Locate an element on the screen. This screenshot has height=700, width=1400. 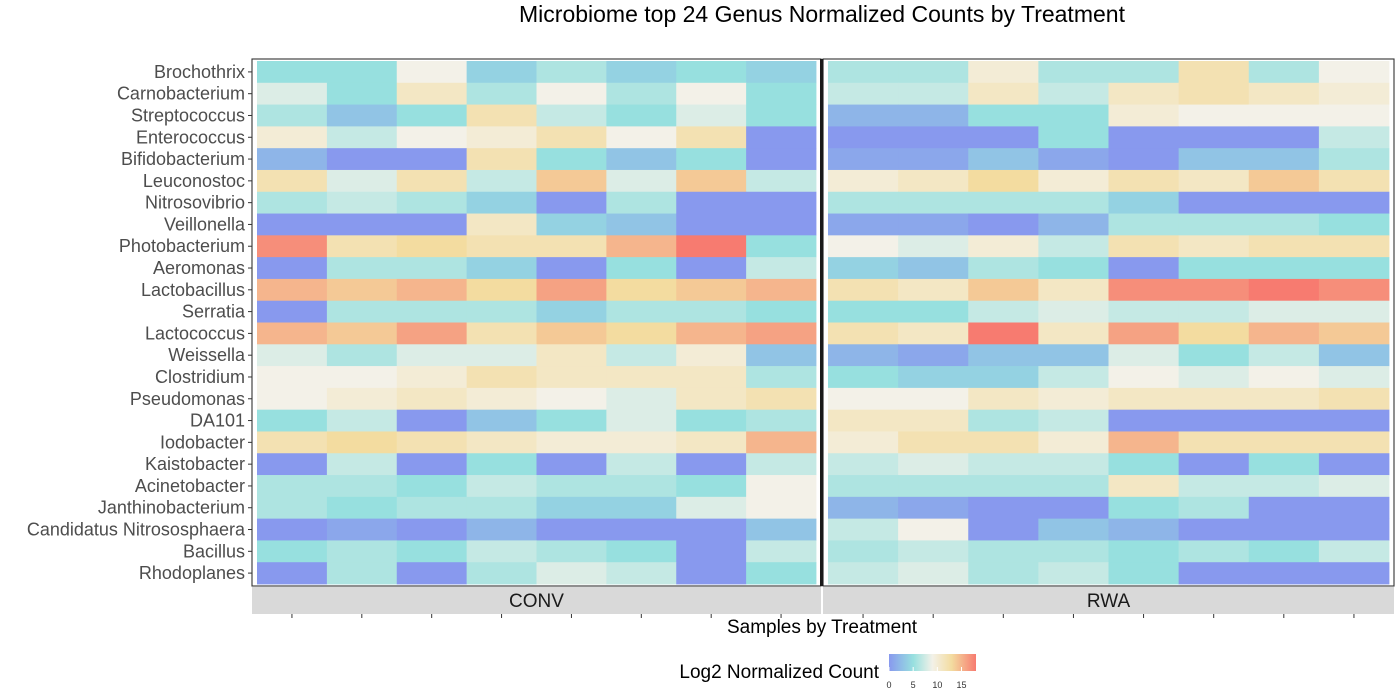
y-axis-label: Carnobacterium is located at coordinates (181, 94).